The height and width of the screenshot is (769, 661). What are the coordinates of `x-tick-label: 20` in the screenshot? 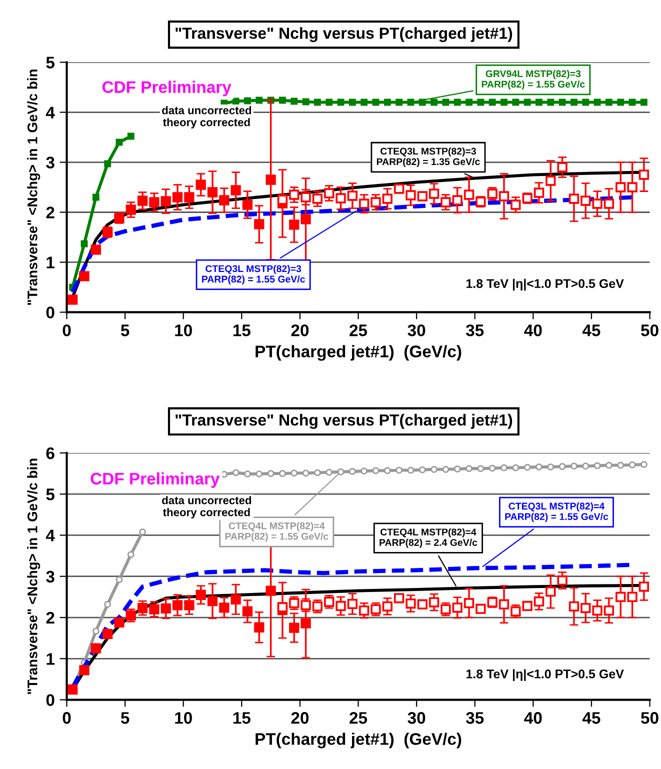 It's located at (300, 330).